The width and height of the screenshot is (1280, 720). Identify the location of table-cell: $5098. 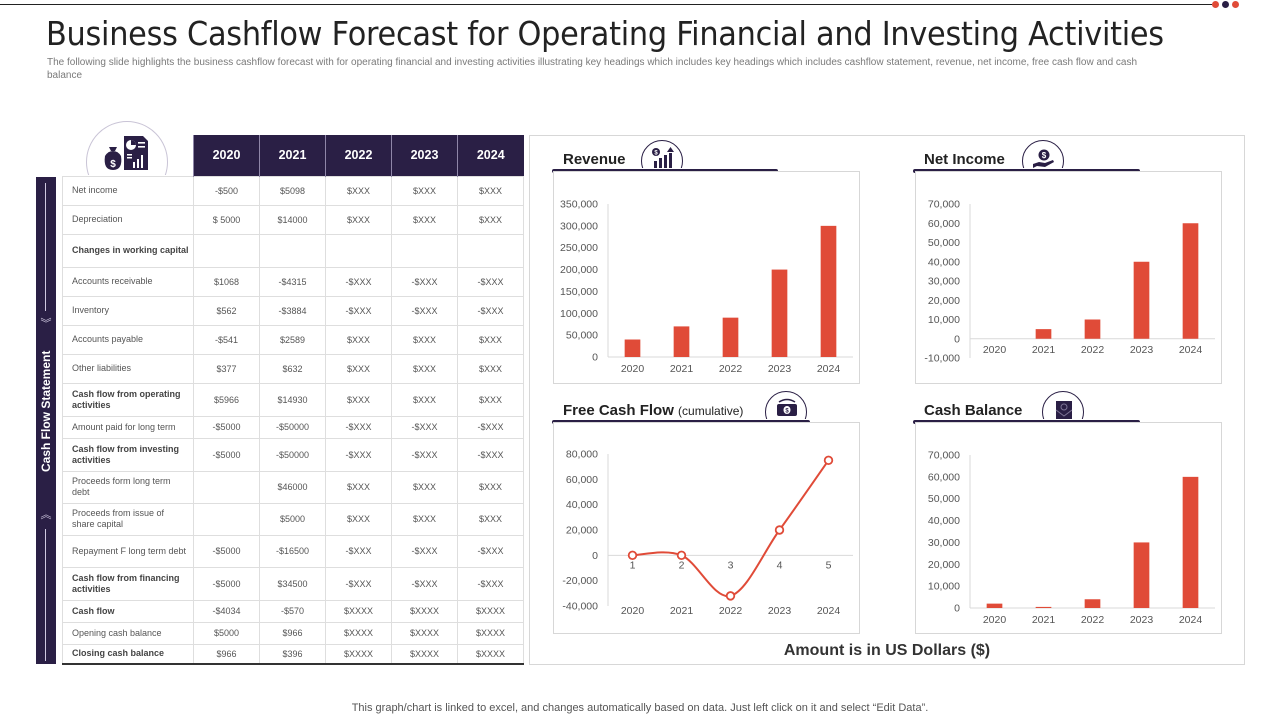
(292, 190).